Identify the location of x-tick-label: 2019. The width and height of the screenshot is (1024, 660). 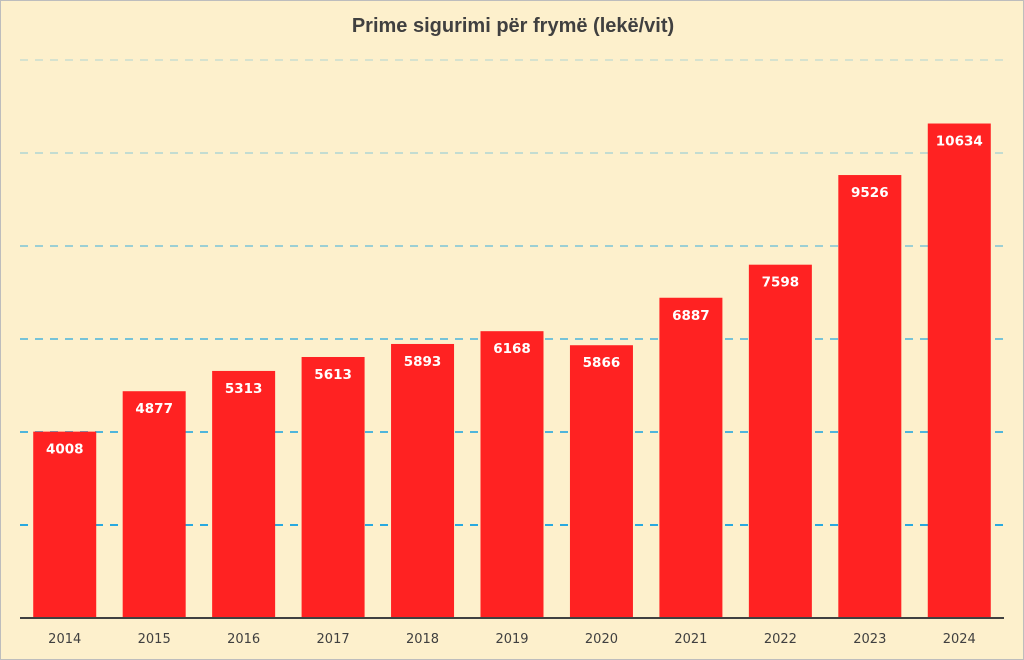
(511, 639).